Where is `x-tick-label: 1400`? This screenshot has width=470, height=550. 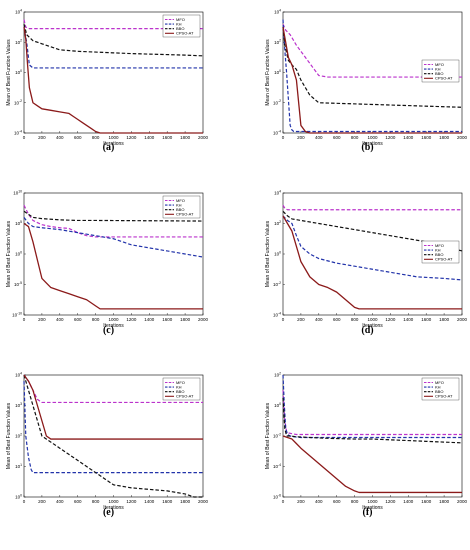 x-tick-label: 1400 is located at coordinates (408, 501).